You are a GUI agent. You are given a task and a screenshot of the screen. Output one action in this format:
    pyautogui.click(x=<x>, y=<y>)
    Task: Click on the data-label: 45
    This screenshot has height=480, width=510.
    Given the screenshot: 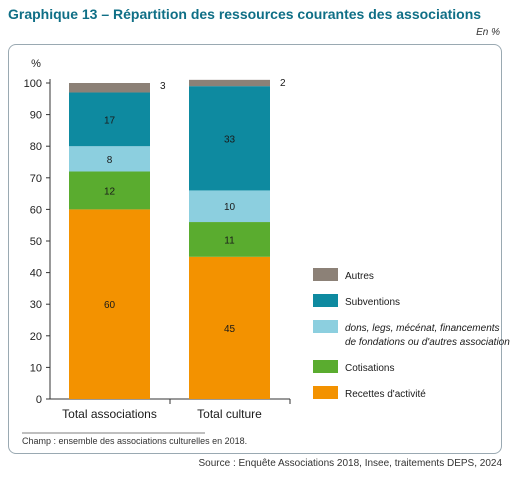 What is the action you would take?
    pyautogui.click(x=230, y=329)
    